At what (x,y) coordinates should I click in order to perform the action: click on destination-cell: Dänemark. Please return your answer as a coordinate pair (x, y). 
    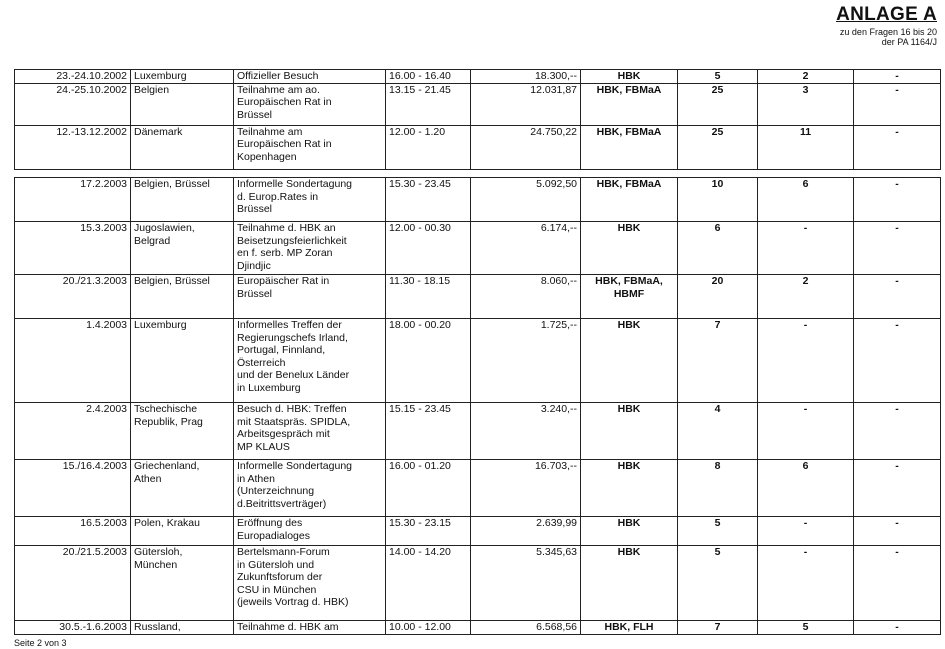
    Looking at the image, I should click on (182, 147).